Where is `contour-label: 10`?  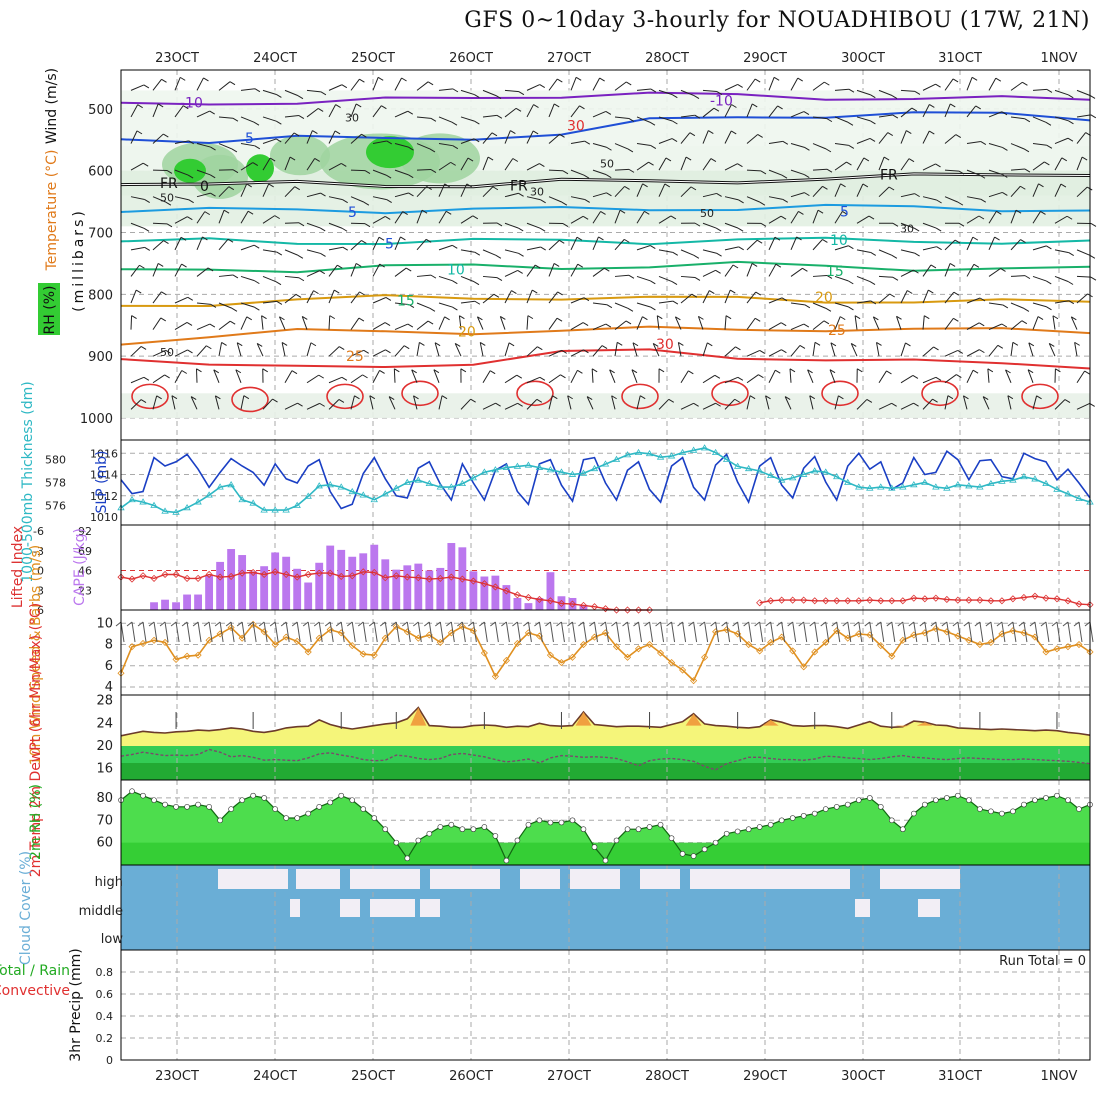
contour-label: 10 is located at coordinates (839, 241).